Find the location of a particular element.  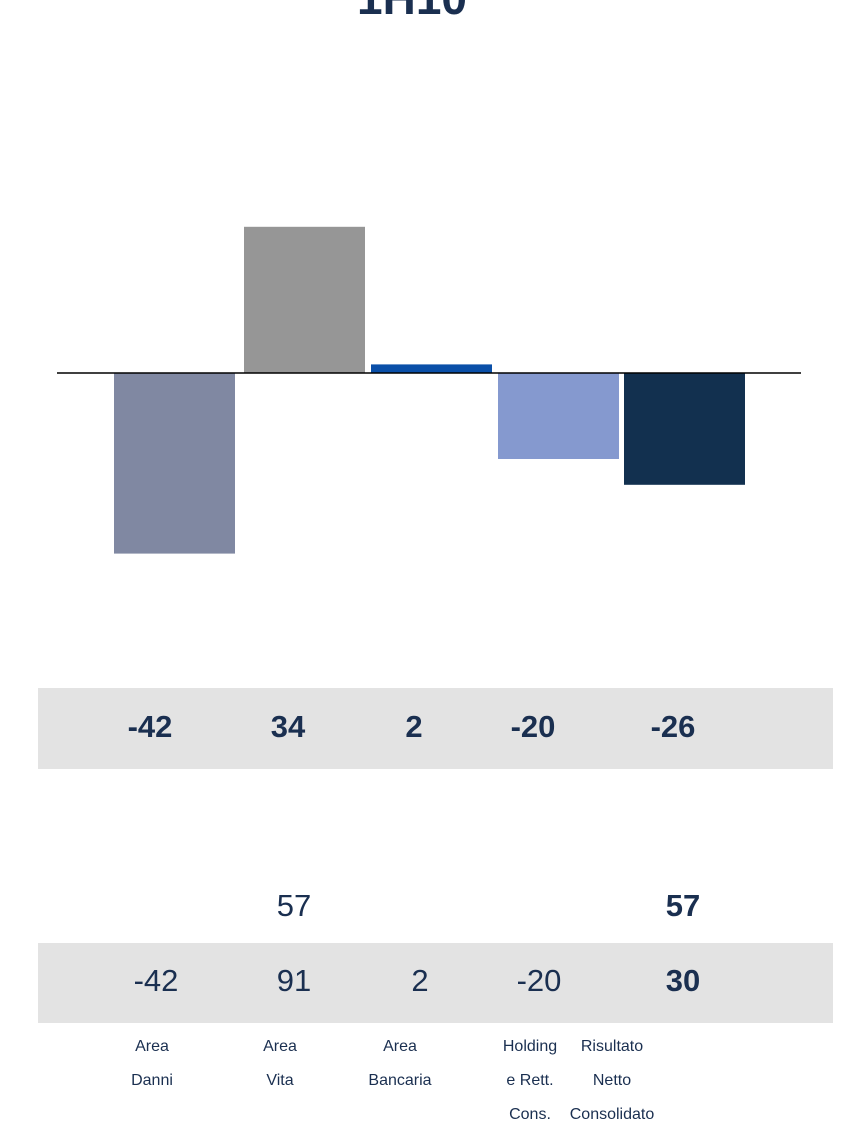

table-value: -42 is located at coordinates (156, 980).